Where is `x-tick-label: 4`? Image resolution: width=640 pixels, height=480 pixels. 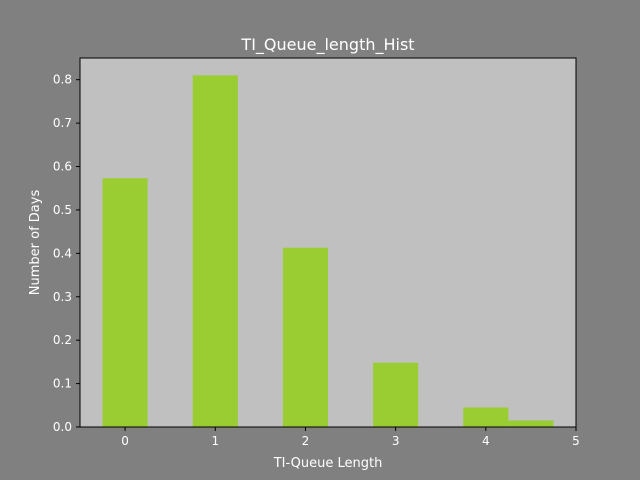 x-tick-label: 4 is located at coordinates (486, 441).